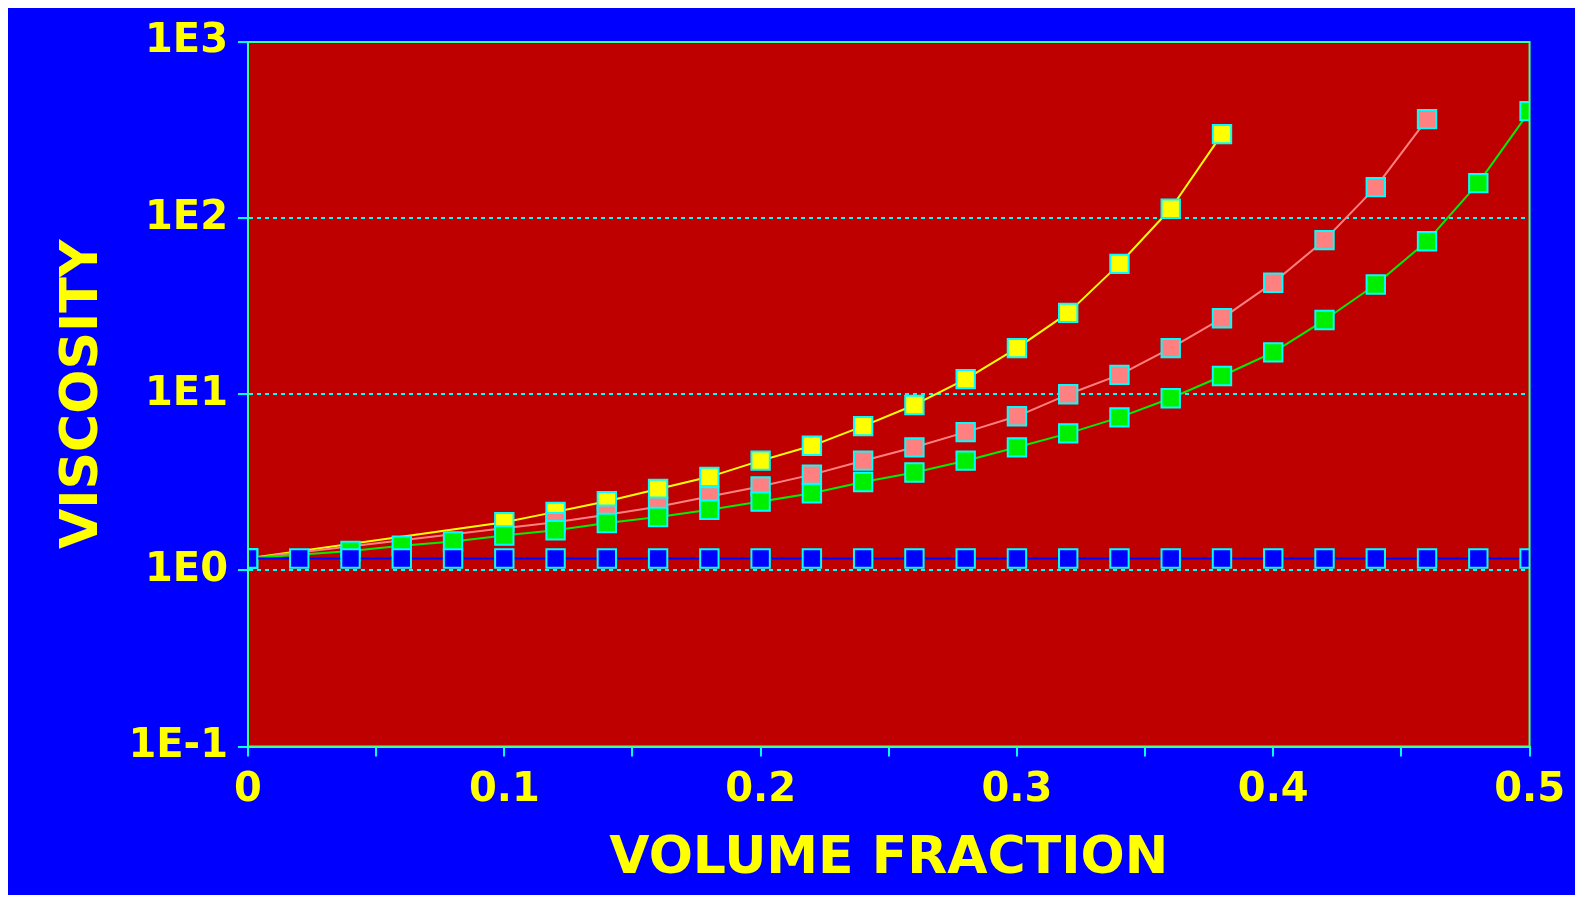 The image size is (1583, 903). Describe the element at coordinates (1273, 786) in the screenshot. I see `x-tick-label: 0.4` at that location.